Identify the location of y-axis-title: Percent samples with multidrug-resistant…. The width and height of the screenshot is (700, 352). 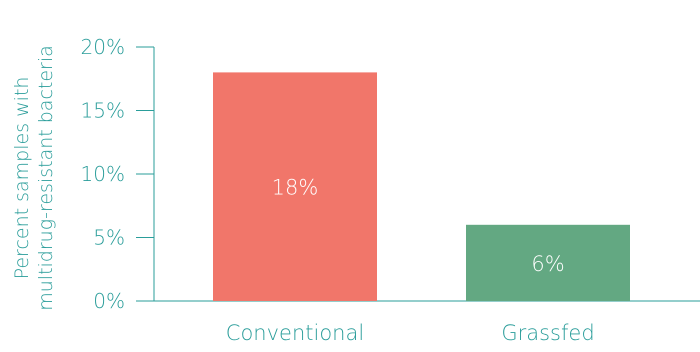
(34, 178).